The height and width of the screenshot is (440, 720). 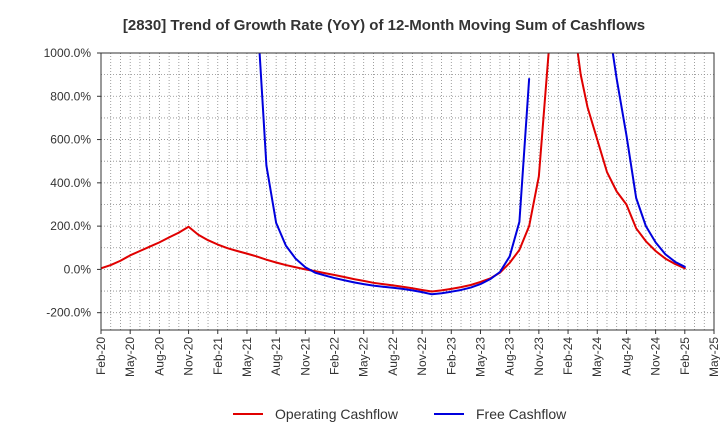 I want to click on x-tick-label: Nov-21, so click(x=305, y=356).